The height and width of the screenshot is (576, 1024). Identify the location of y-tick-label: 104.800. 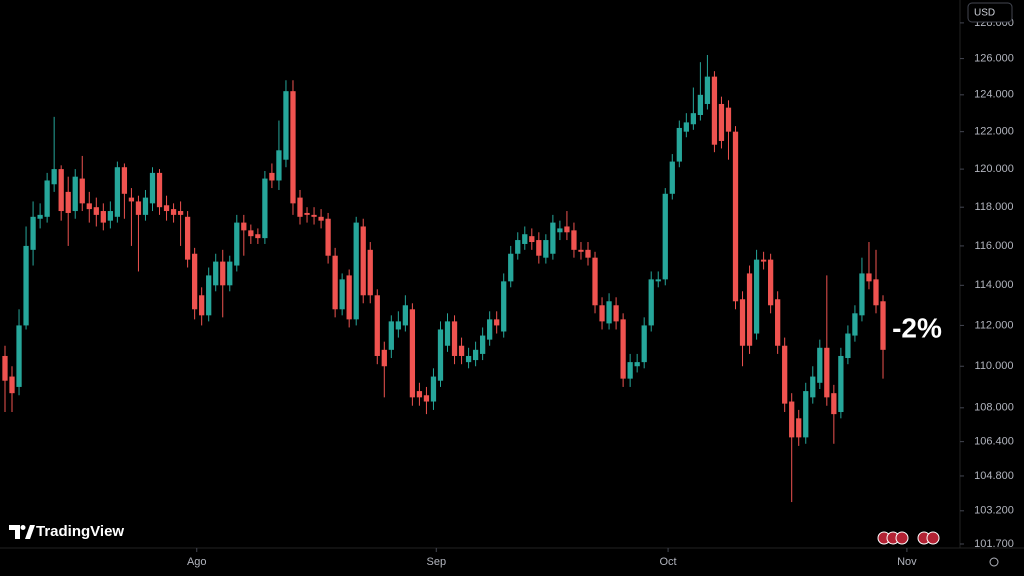
(994, 476).